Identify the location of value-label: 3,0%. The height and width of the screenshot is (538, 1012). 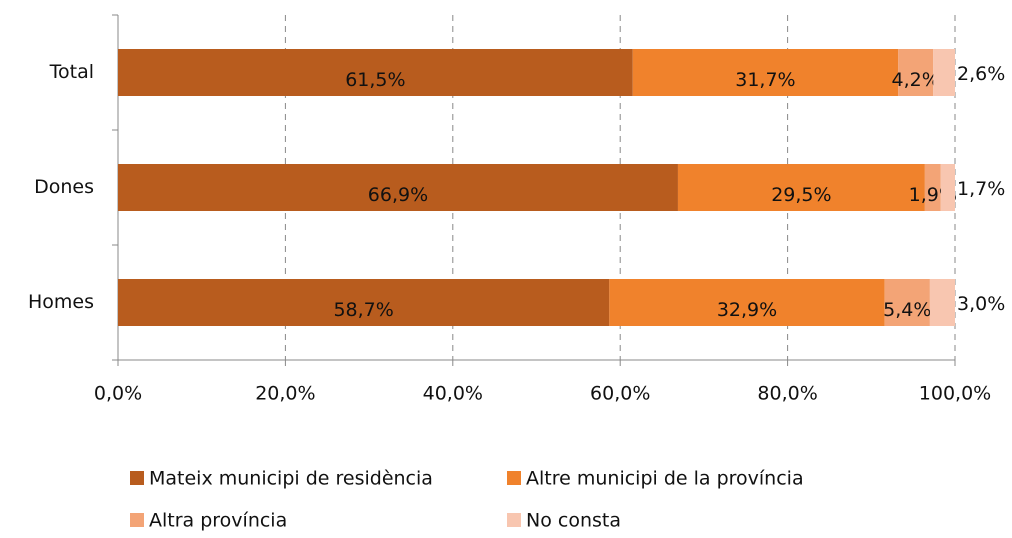
(981, 304).